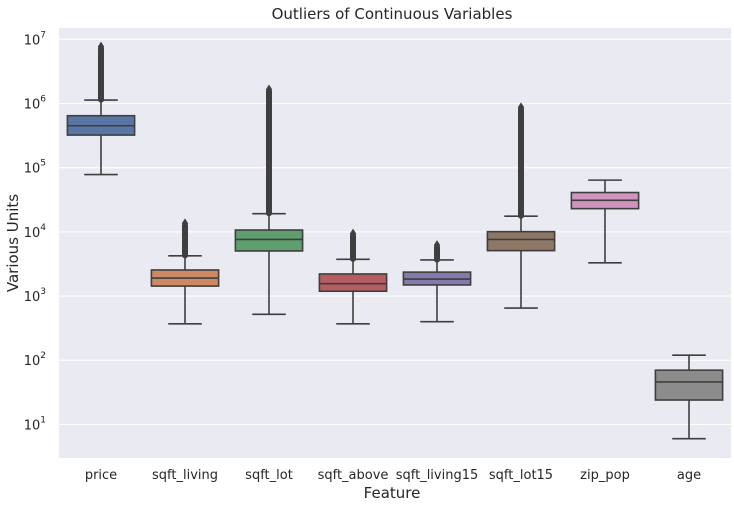  I want to click on box-iqr-age, so click(689, 385).